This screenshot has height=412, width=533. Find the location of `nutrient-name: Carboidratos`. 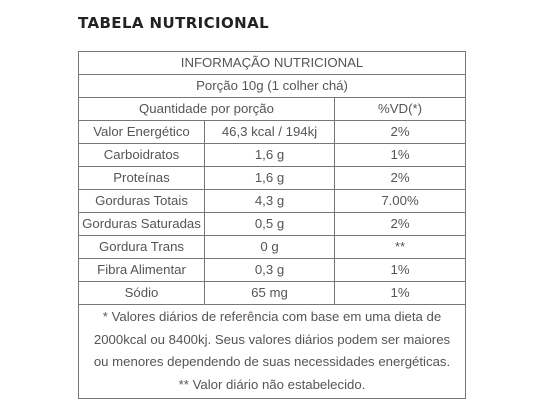

nutrient-name: Carboidratos is located at coordinates (141, 155).